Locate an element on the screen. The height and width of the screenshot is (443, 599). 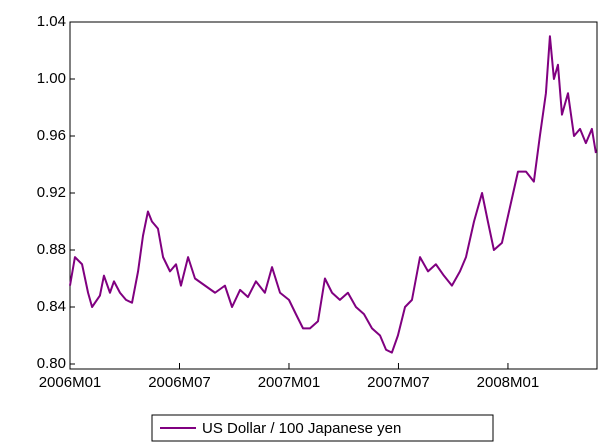
y-tick-label: 1.04 is located at coordinates (51, 21).